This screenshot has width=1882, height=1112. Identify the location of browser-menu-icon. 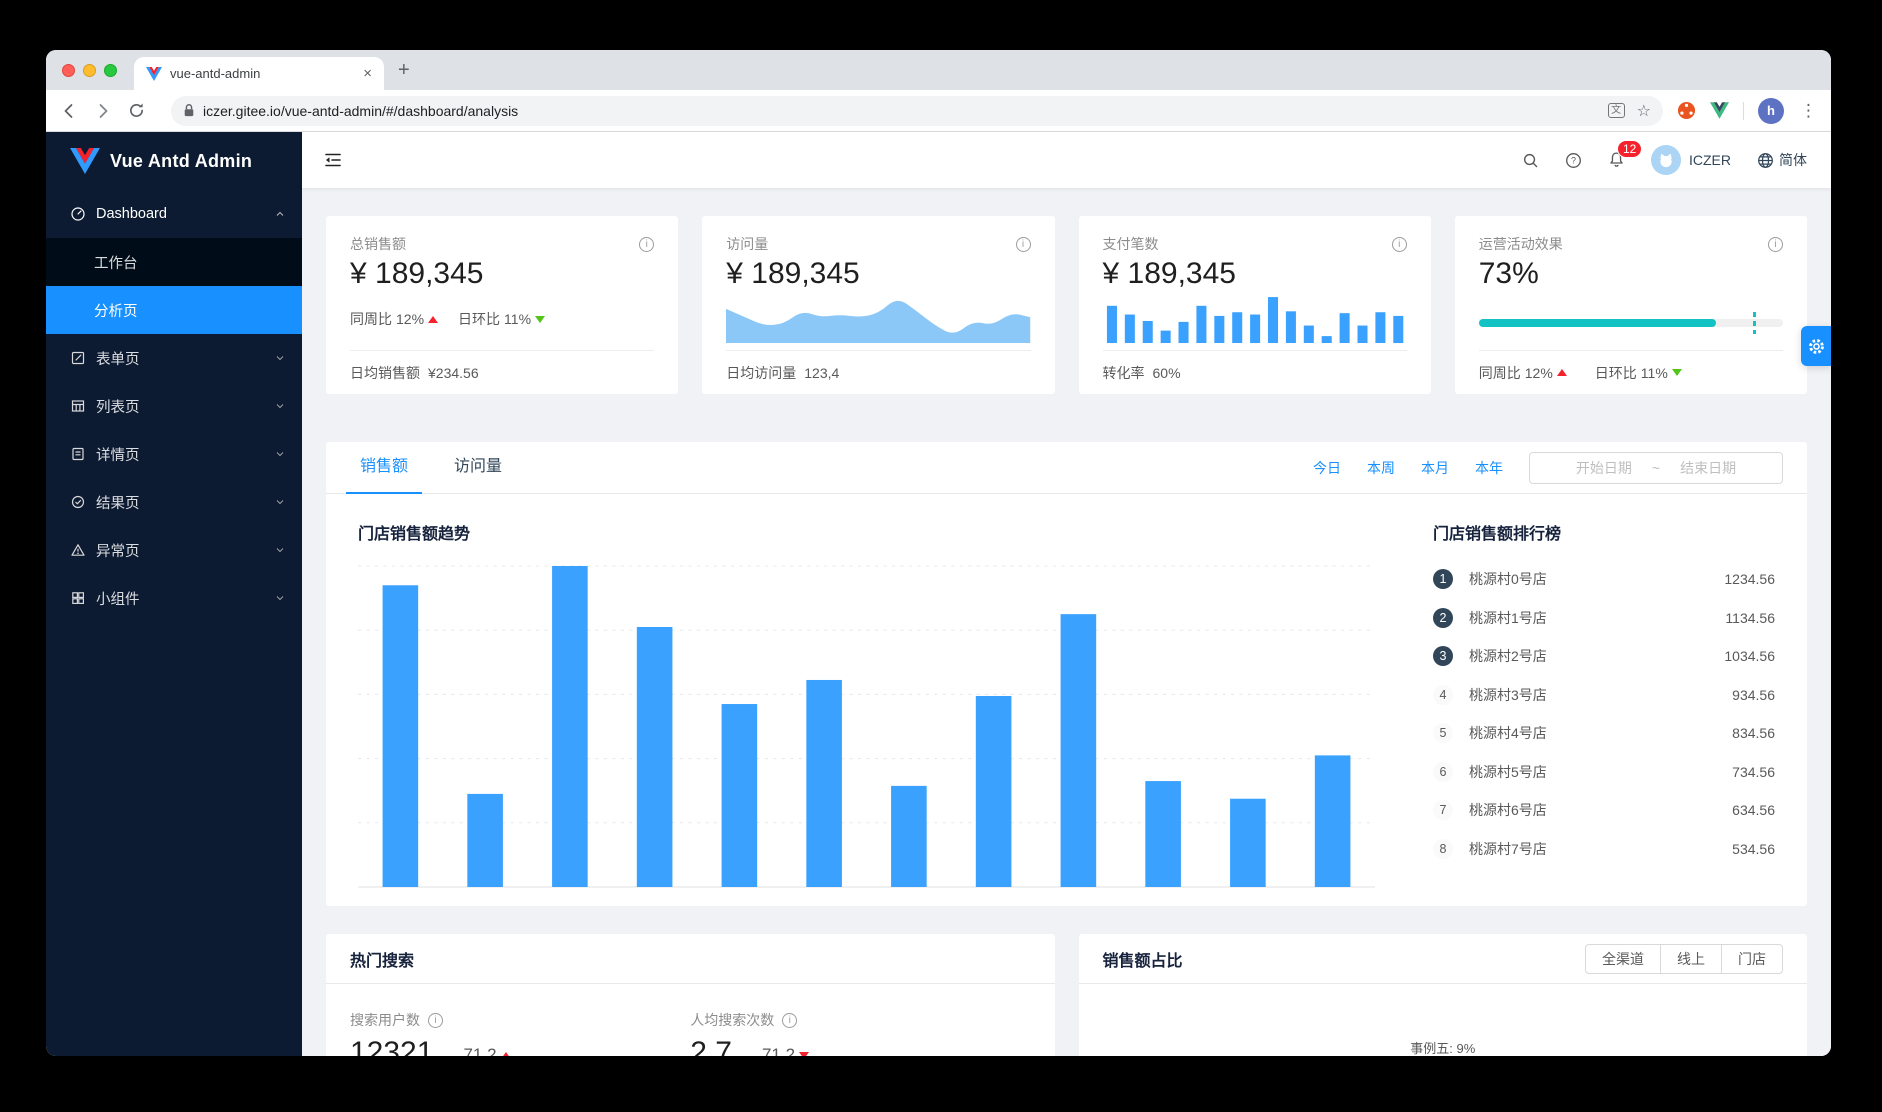
(1808, 111).